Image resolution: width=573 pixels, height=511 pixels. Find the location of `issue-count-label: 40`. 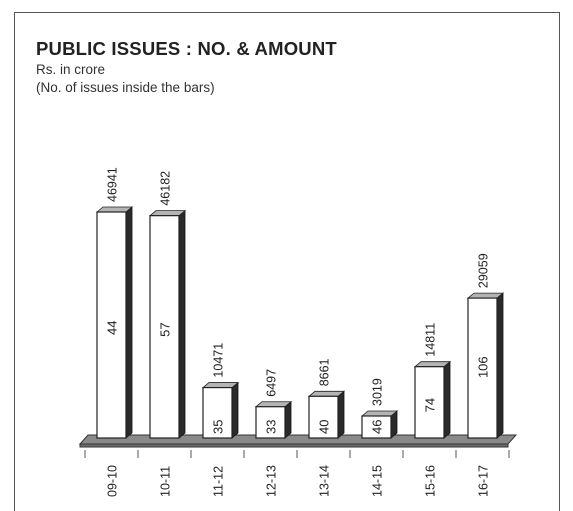

issue-count-label: 40 is located at coordinates (324, 427).